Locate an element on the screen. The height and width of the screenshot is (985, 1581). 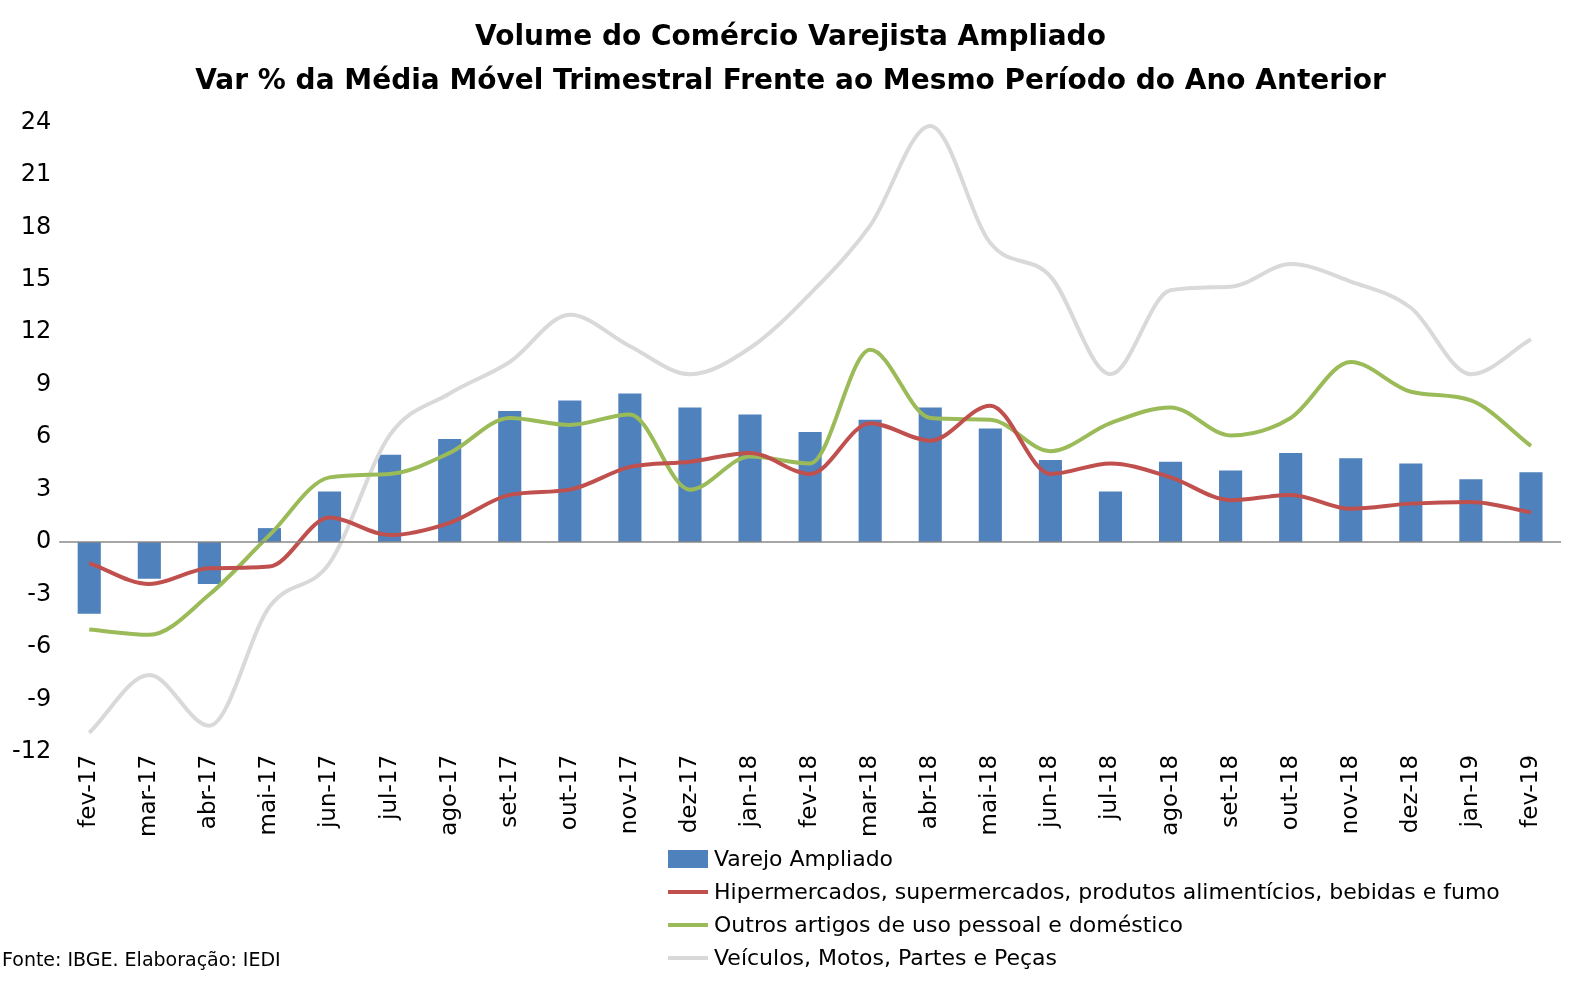
y-tick-label: 0 is located at coordinates (43, 540).